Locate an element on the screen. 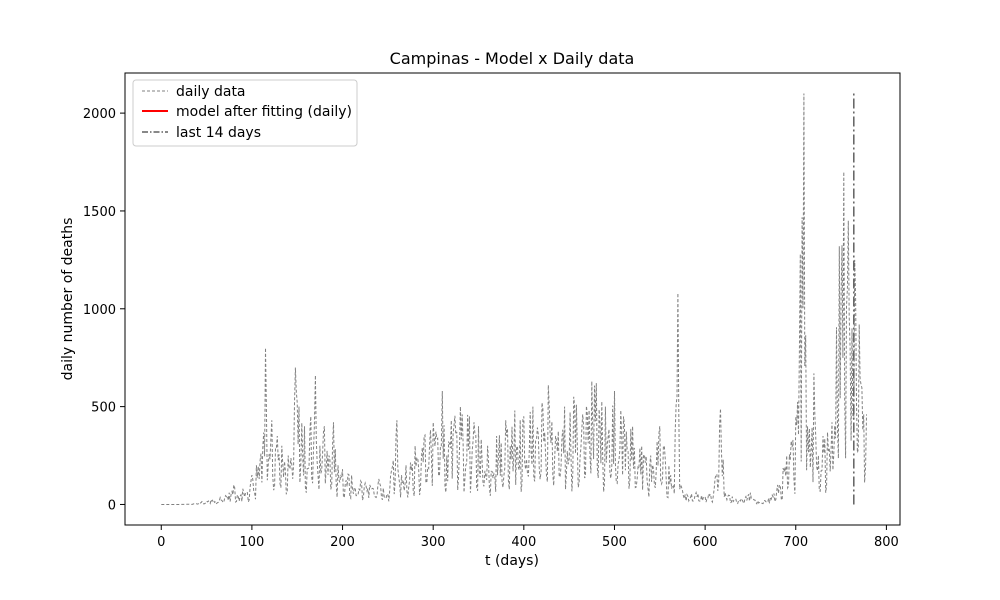 The image size is (1000, 600). x-tick-label: 400 is located at coordinates (523, 542).